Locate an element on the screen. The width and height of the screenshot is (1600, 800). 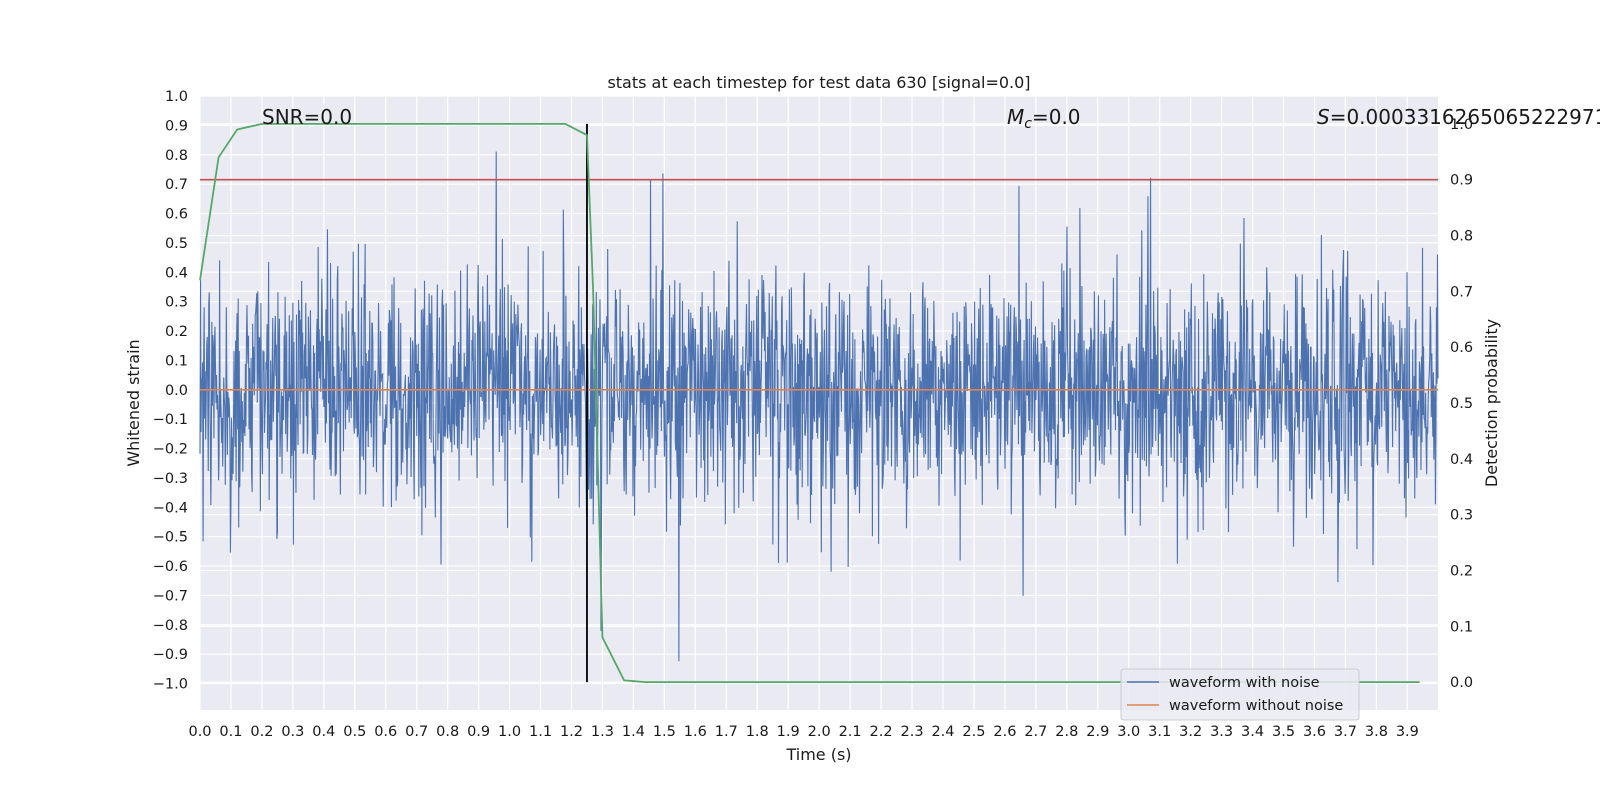
x-tick-label: 2.7 is located at coordinates (1035, 732).